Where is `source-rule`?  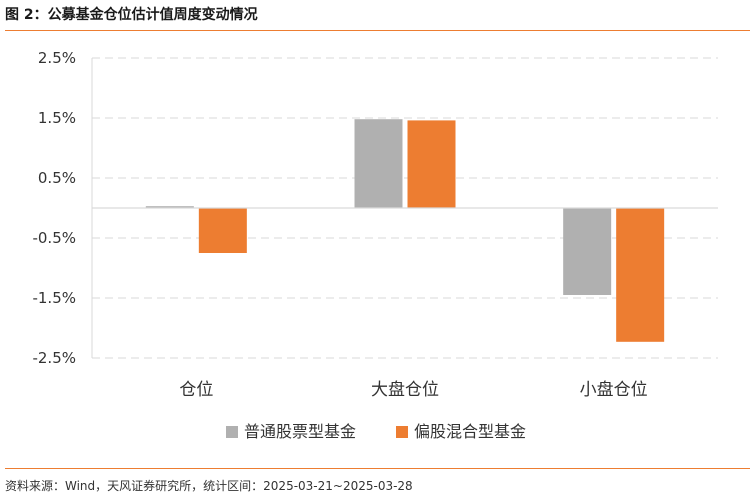
source-rule is located at coordinates (377, 468).